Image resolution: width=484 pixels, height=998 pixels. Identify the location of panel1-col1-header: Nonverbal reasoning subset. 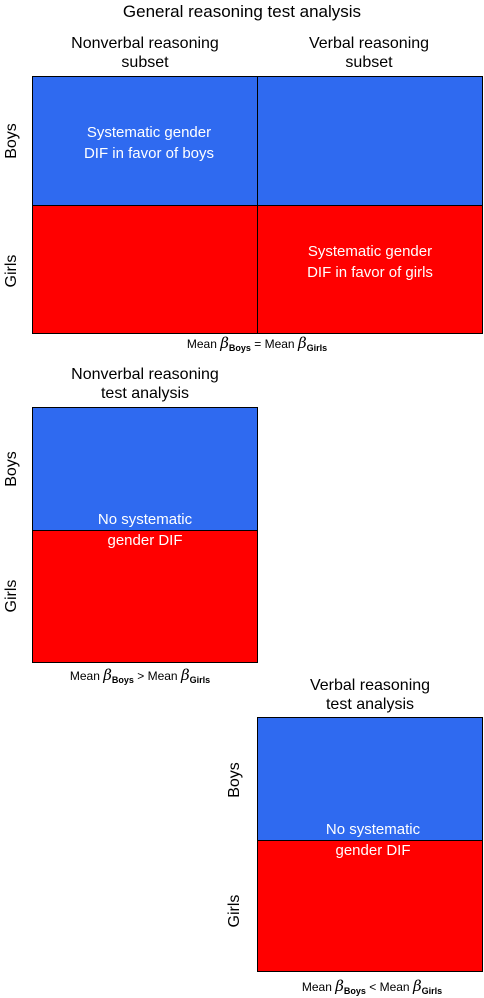
(145, 53).